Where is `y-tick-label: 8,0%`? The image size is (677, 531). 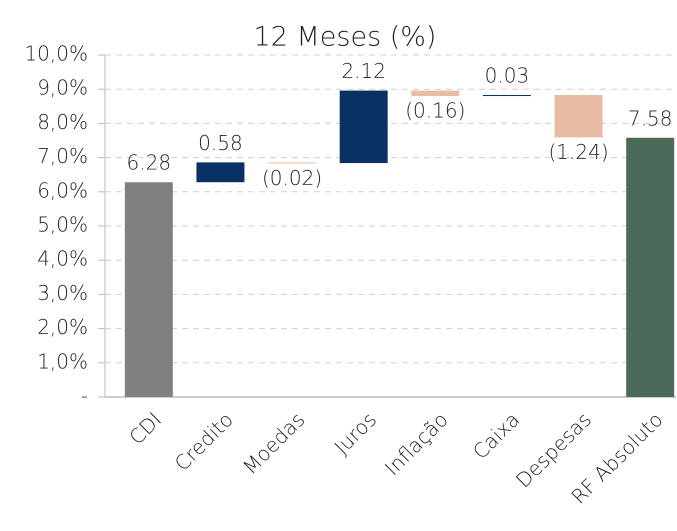 y-tick-label: 8,0% is located at coordinates (62, 122).